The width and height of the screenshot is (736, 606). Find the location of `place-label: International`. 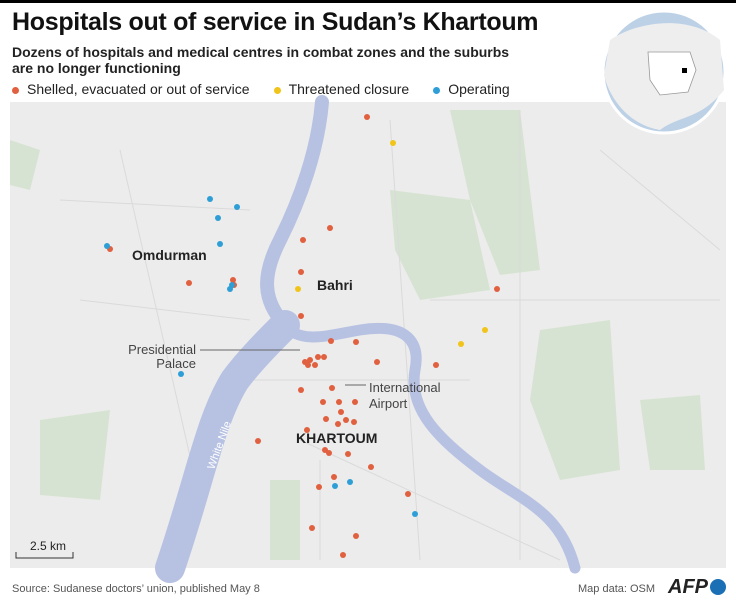

place-label: International is located at coordinates (405, 387).